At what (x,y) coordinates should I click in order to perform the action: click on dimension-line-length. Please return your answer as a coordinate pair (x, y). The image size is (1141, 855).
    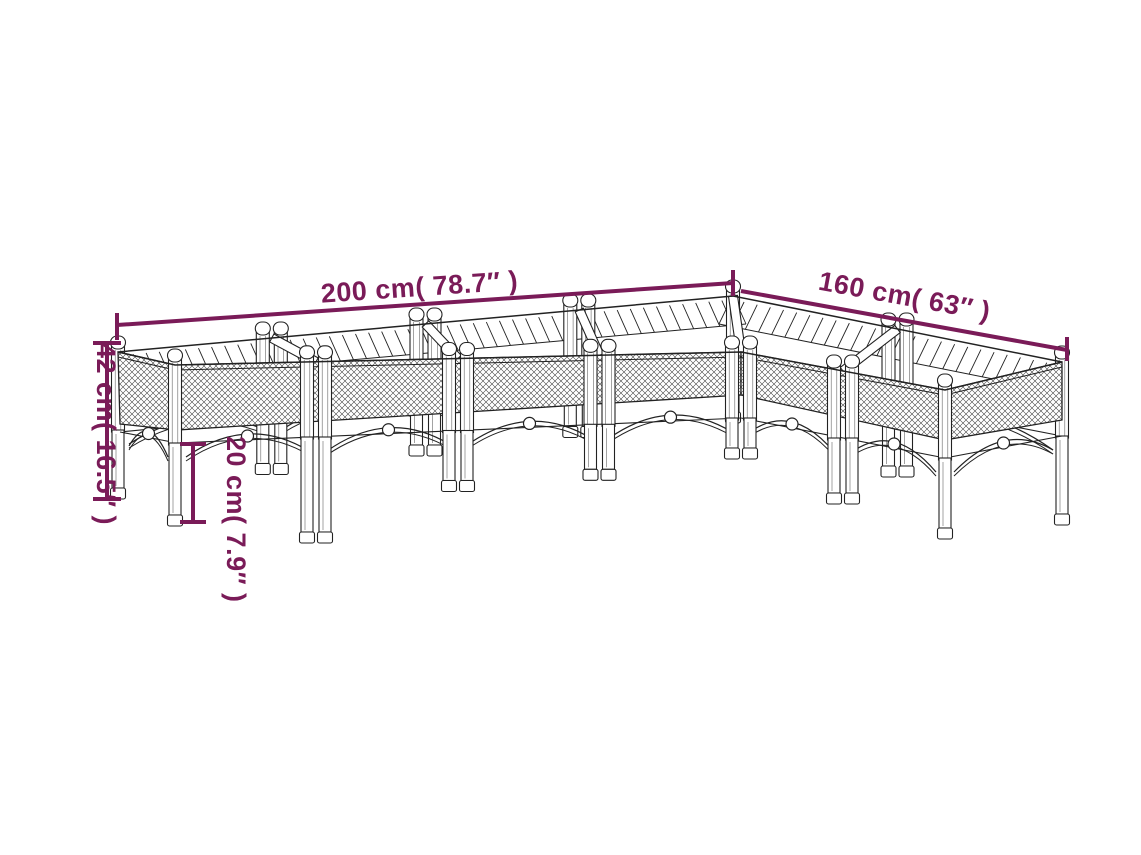
    Looking at the image, I should click on (425, 304).